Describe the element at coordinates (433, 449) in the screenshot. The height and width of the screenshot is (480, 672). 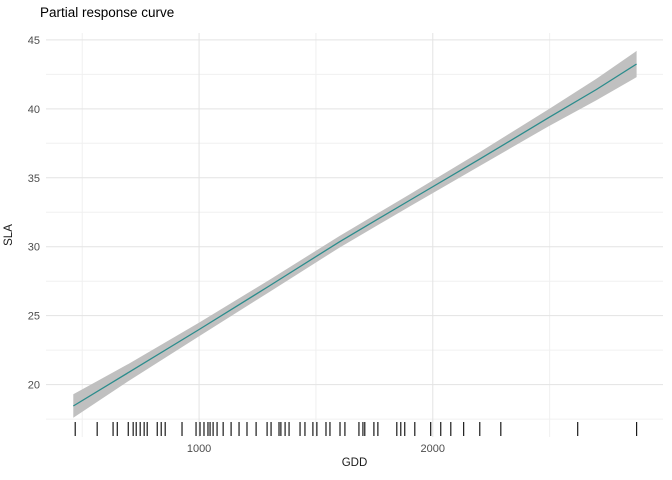
I see `x-tick-label: 2000` at that location.